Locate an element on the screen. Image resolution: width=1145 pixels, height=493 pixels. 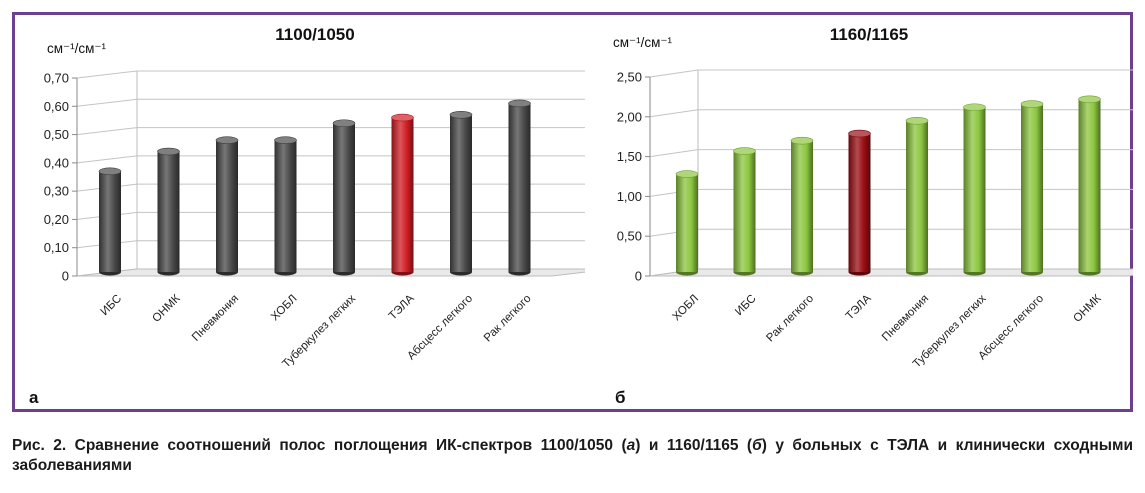
y-tick-label: 1,50 is located at coordinates (629, 156).